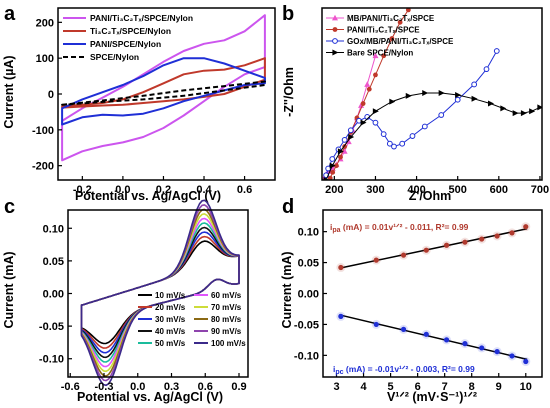 The image size is (550, 408). What do you see at coordinates (53, 262) in the screenshot?
I see `panel-c-ytick-label-3: 0.05` at bounding box center [53, 262].